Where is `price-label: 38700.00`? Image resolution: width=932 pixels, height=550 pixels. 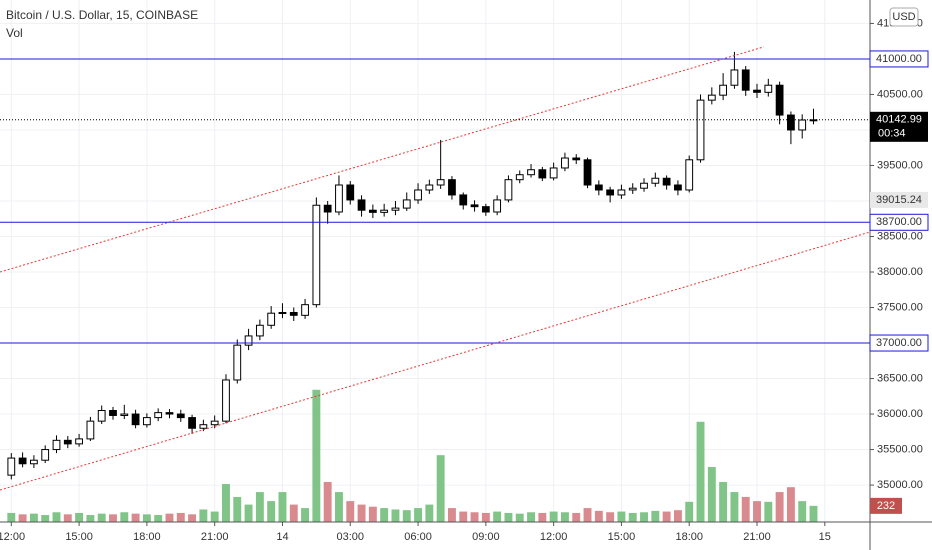
price-label: 38700.00 is located at coordinates (899, 222).